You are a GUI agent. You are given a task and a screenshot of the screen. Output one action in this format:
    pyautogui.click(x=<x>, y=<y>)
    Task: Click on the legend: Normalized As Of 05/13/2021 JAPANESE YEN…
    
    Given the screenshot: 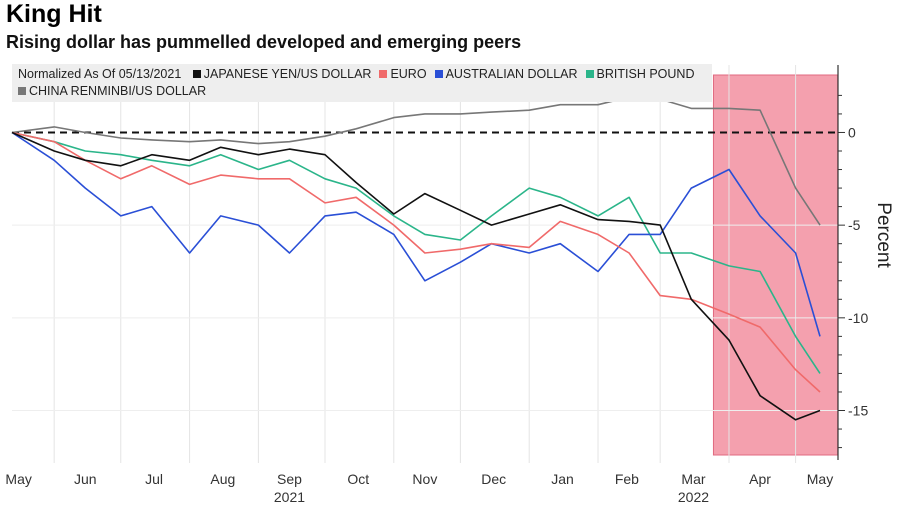 What is the action you would take?
    pyautogui.click(x=362, y=83)
    